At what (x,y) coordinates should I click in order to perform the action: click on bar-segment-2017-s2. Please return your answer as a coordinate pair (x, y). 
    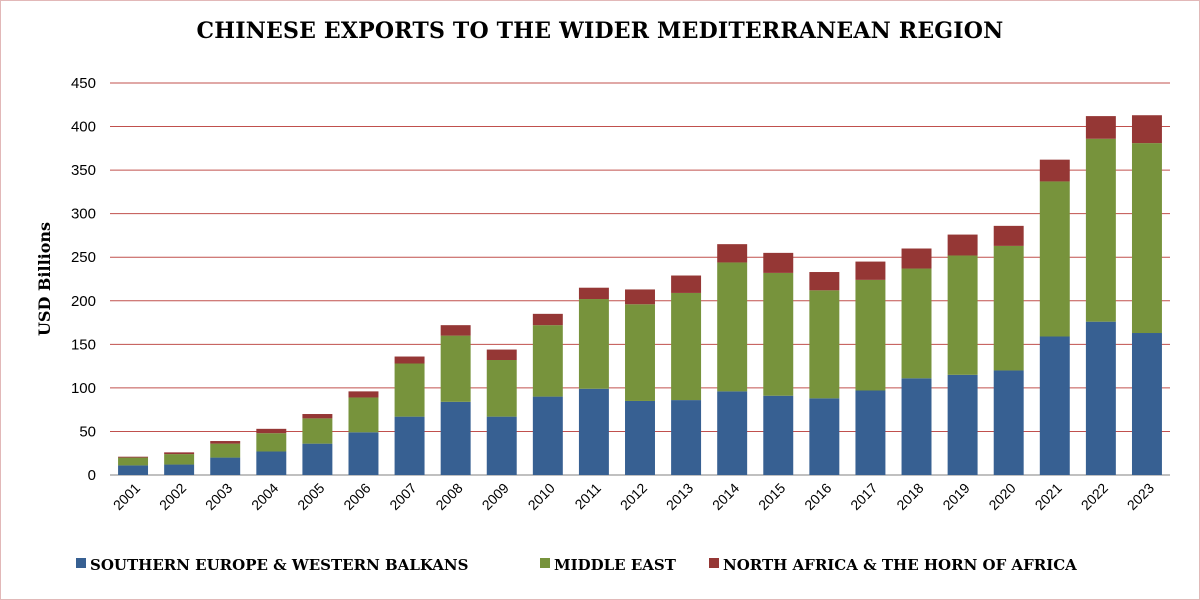
    Looking at the image, I should click on (870, 335).